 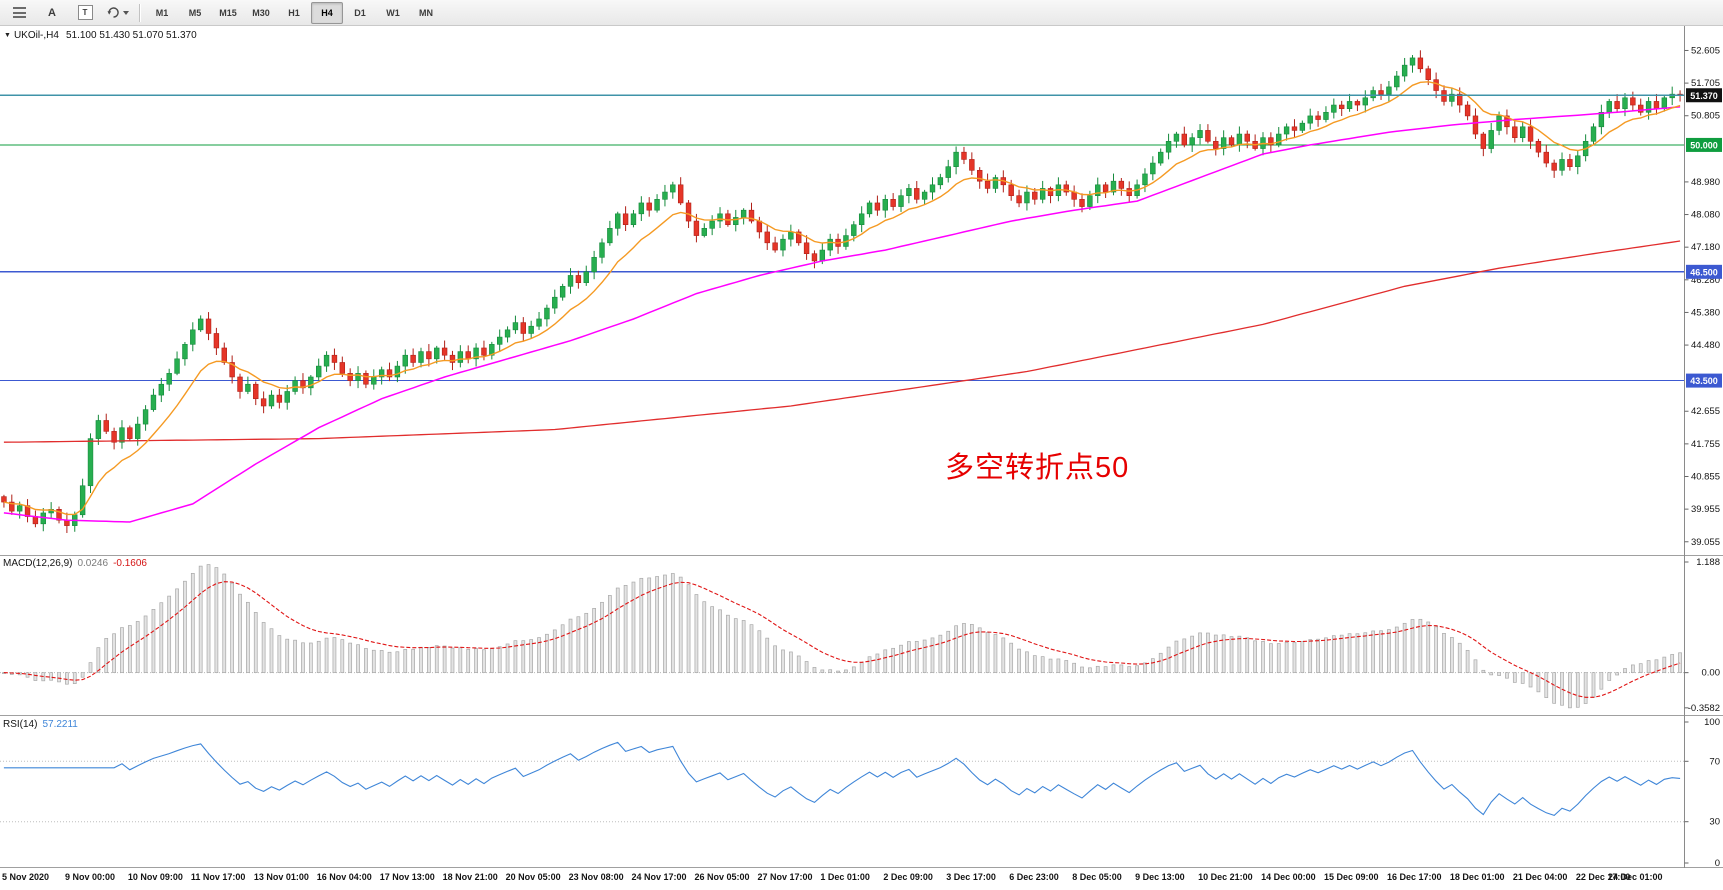 I want to click on timeframe-button-m30: M30, so click(x=261, y=12).